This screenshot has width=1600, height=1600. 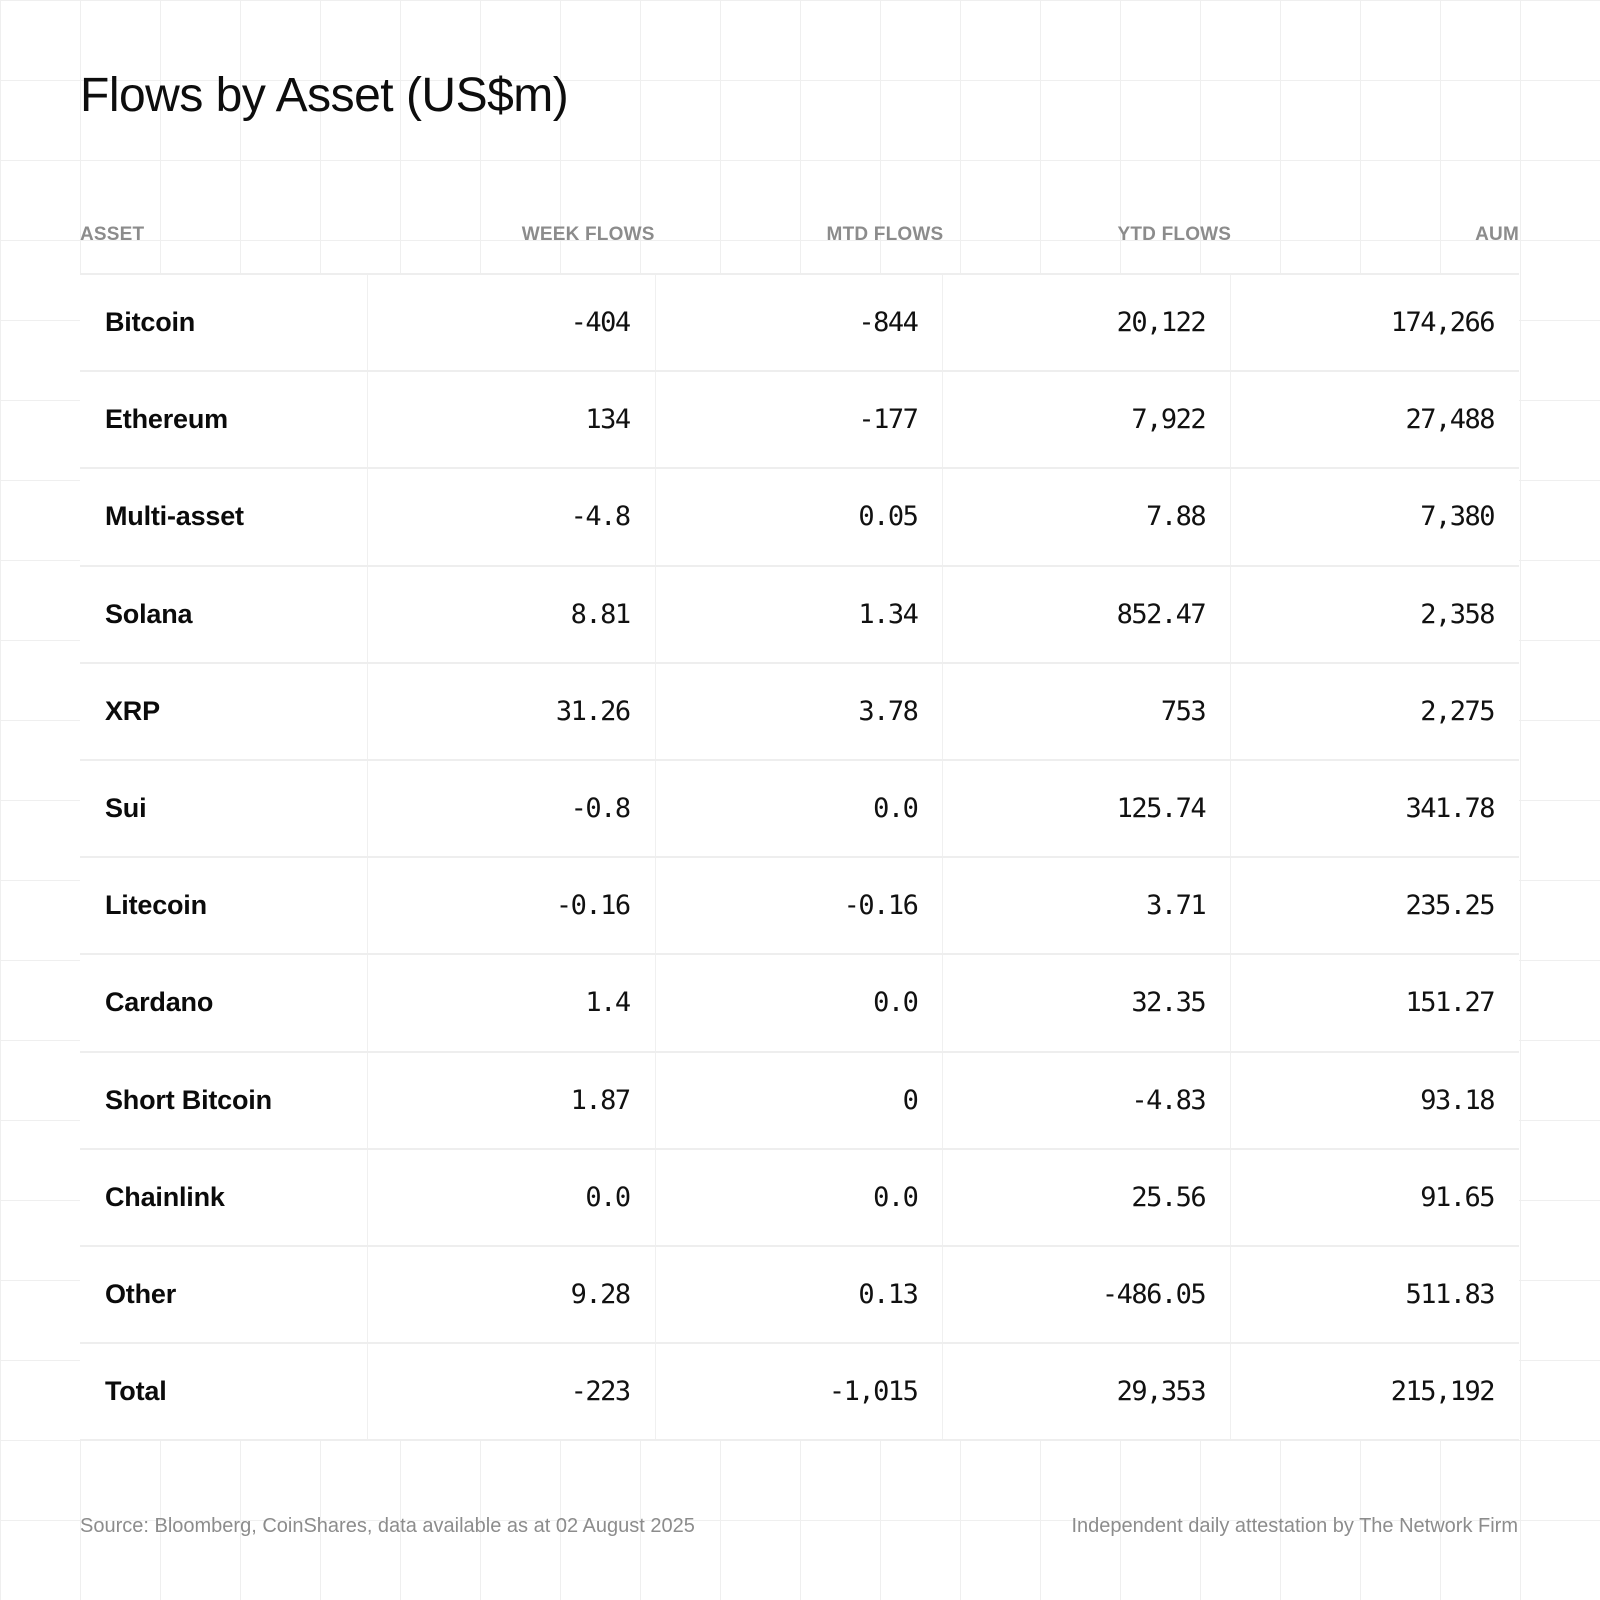 What do you see at coordinates (1087, 614) in the screenshot?
I see `ytd-flows-cell: 852.47` at bounding box center [1087, 614].